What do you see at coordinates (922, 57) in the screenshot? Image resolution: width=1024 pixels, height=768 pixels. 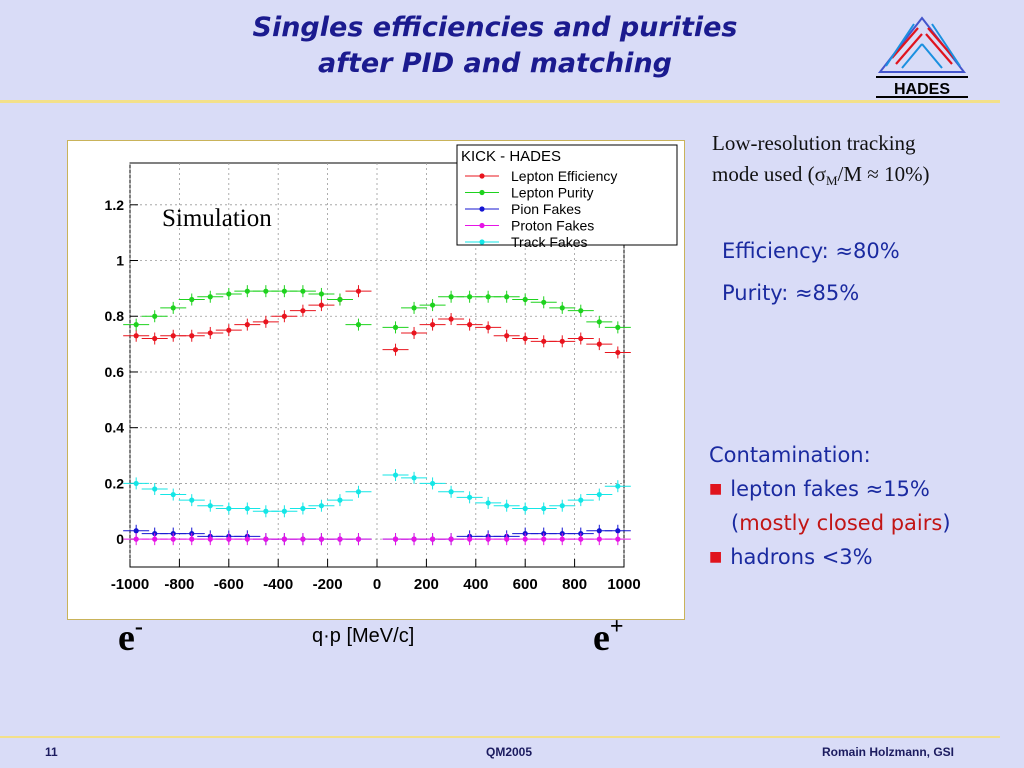 I see `hades-logo: HADES` at bounding box center [922, 57].